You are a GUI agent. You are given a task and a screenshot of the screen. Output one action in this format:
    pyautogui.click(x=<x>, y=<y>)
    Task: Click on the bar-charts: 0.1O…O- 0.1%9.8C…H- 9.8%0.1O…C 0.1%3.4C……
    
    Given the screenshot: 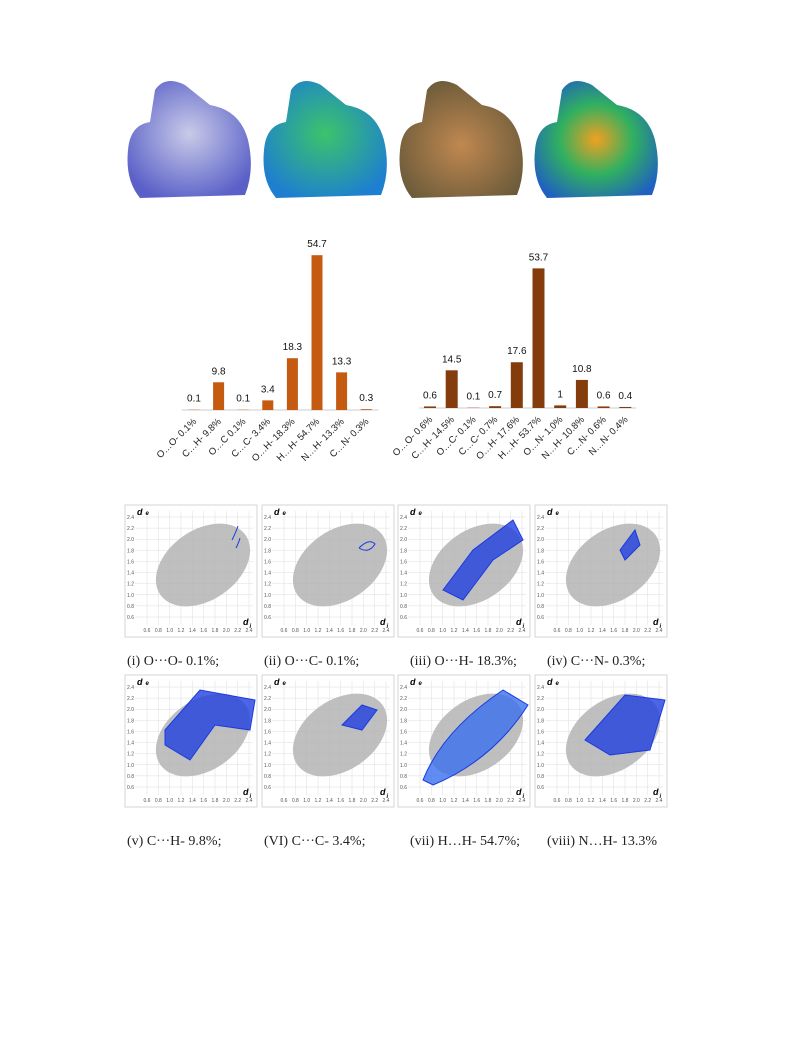 What is the action you would take?
    pyautogui.click(x=396, y=351)
    